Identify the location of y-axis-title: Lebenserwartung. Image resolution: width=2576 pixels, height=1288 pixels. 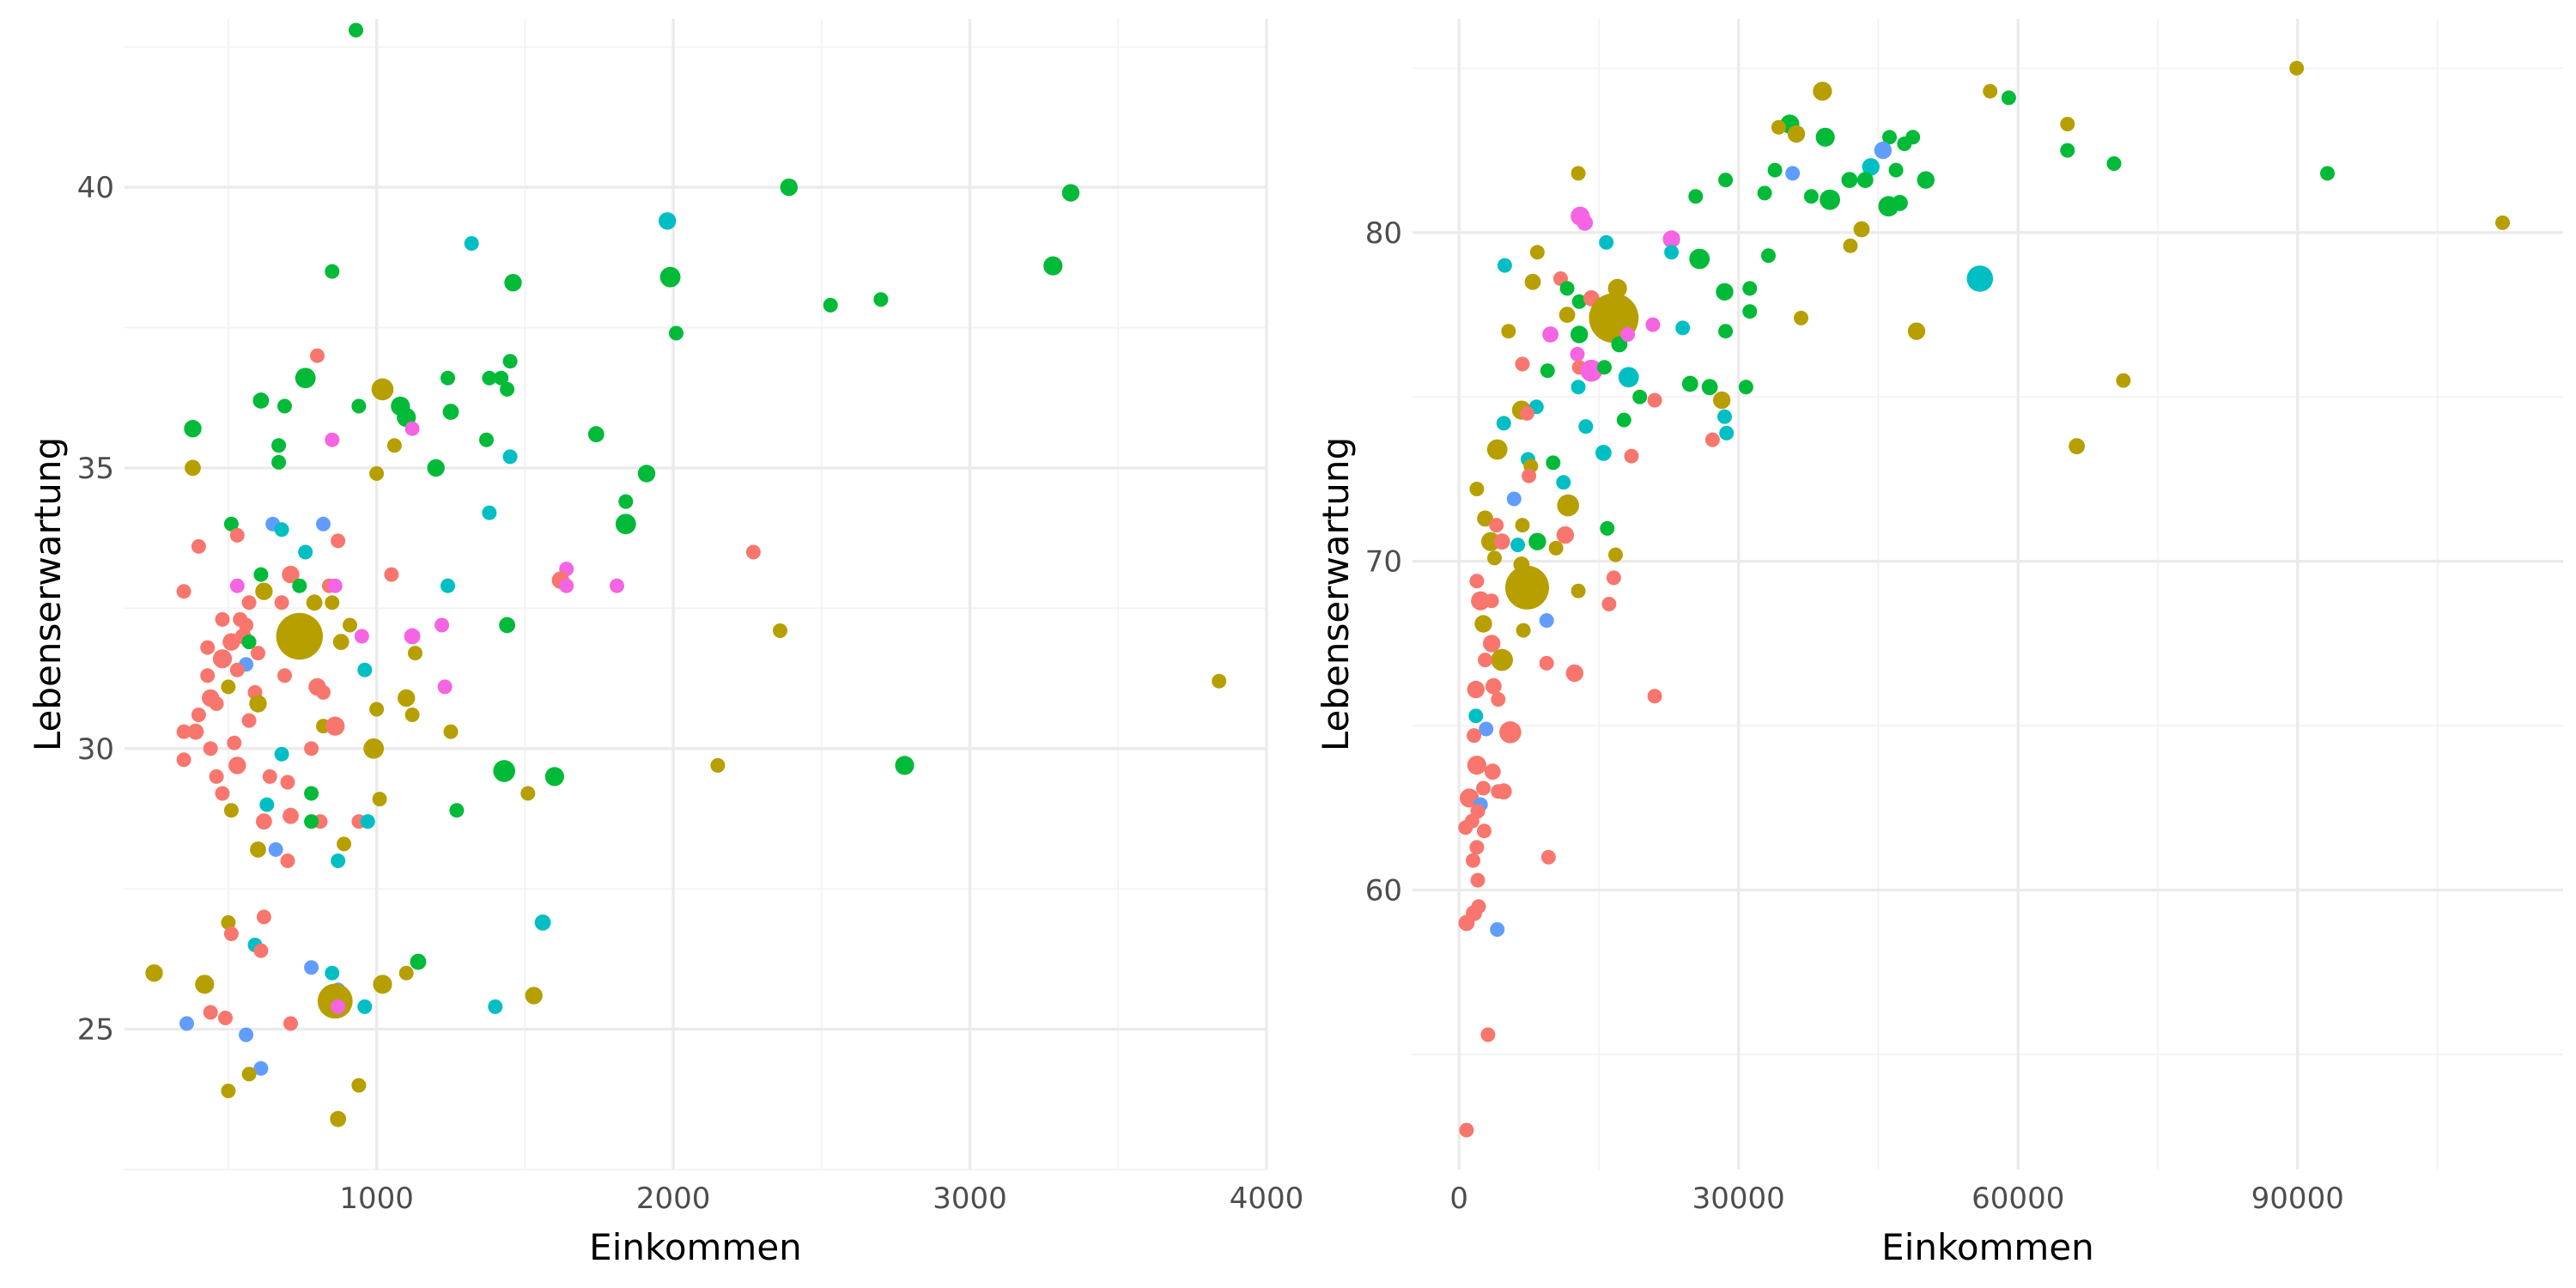
(1336, 594).